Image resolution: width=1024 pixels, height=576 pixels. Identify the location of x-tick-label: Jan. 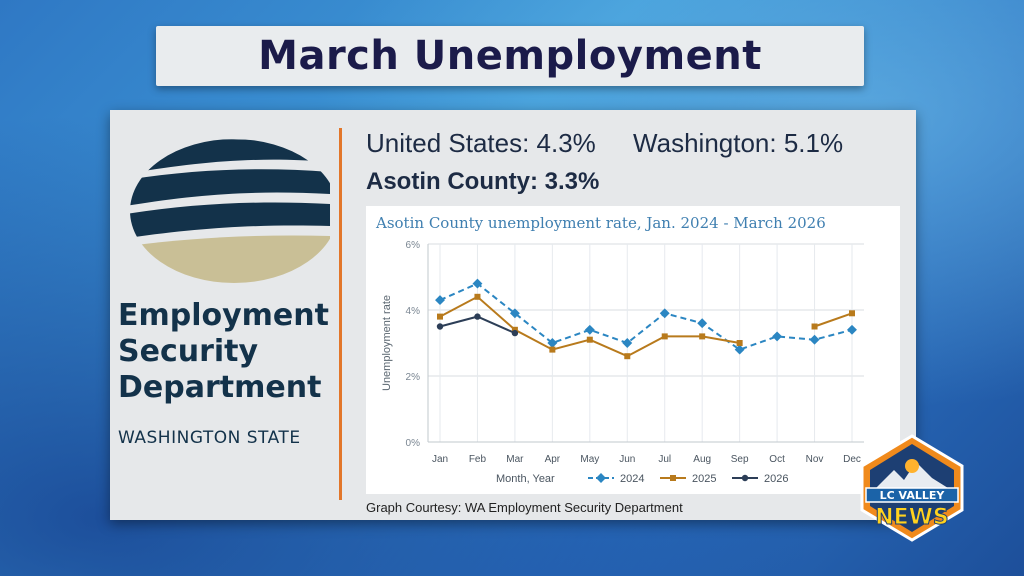
(440, 459).